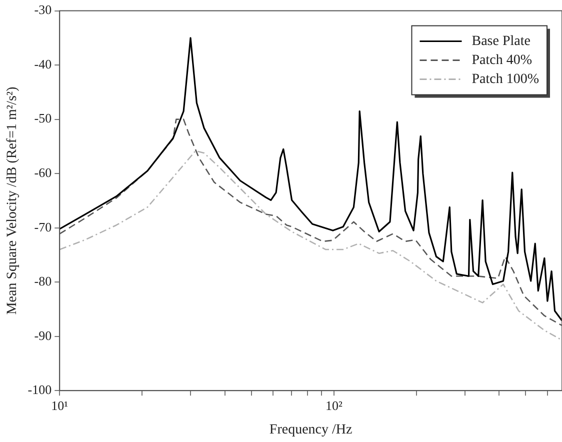 This screenshot has width=562, height=442. Describe the element at coordinates (501, 41) in the screenshot. I see `legend-label: Base Plate` at that location.